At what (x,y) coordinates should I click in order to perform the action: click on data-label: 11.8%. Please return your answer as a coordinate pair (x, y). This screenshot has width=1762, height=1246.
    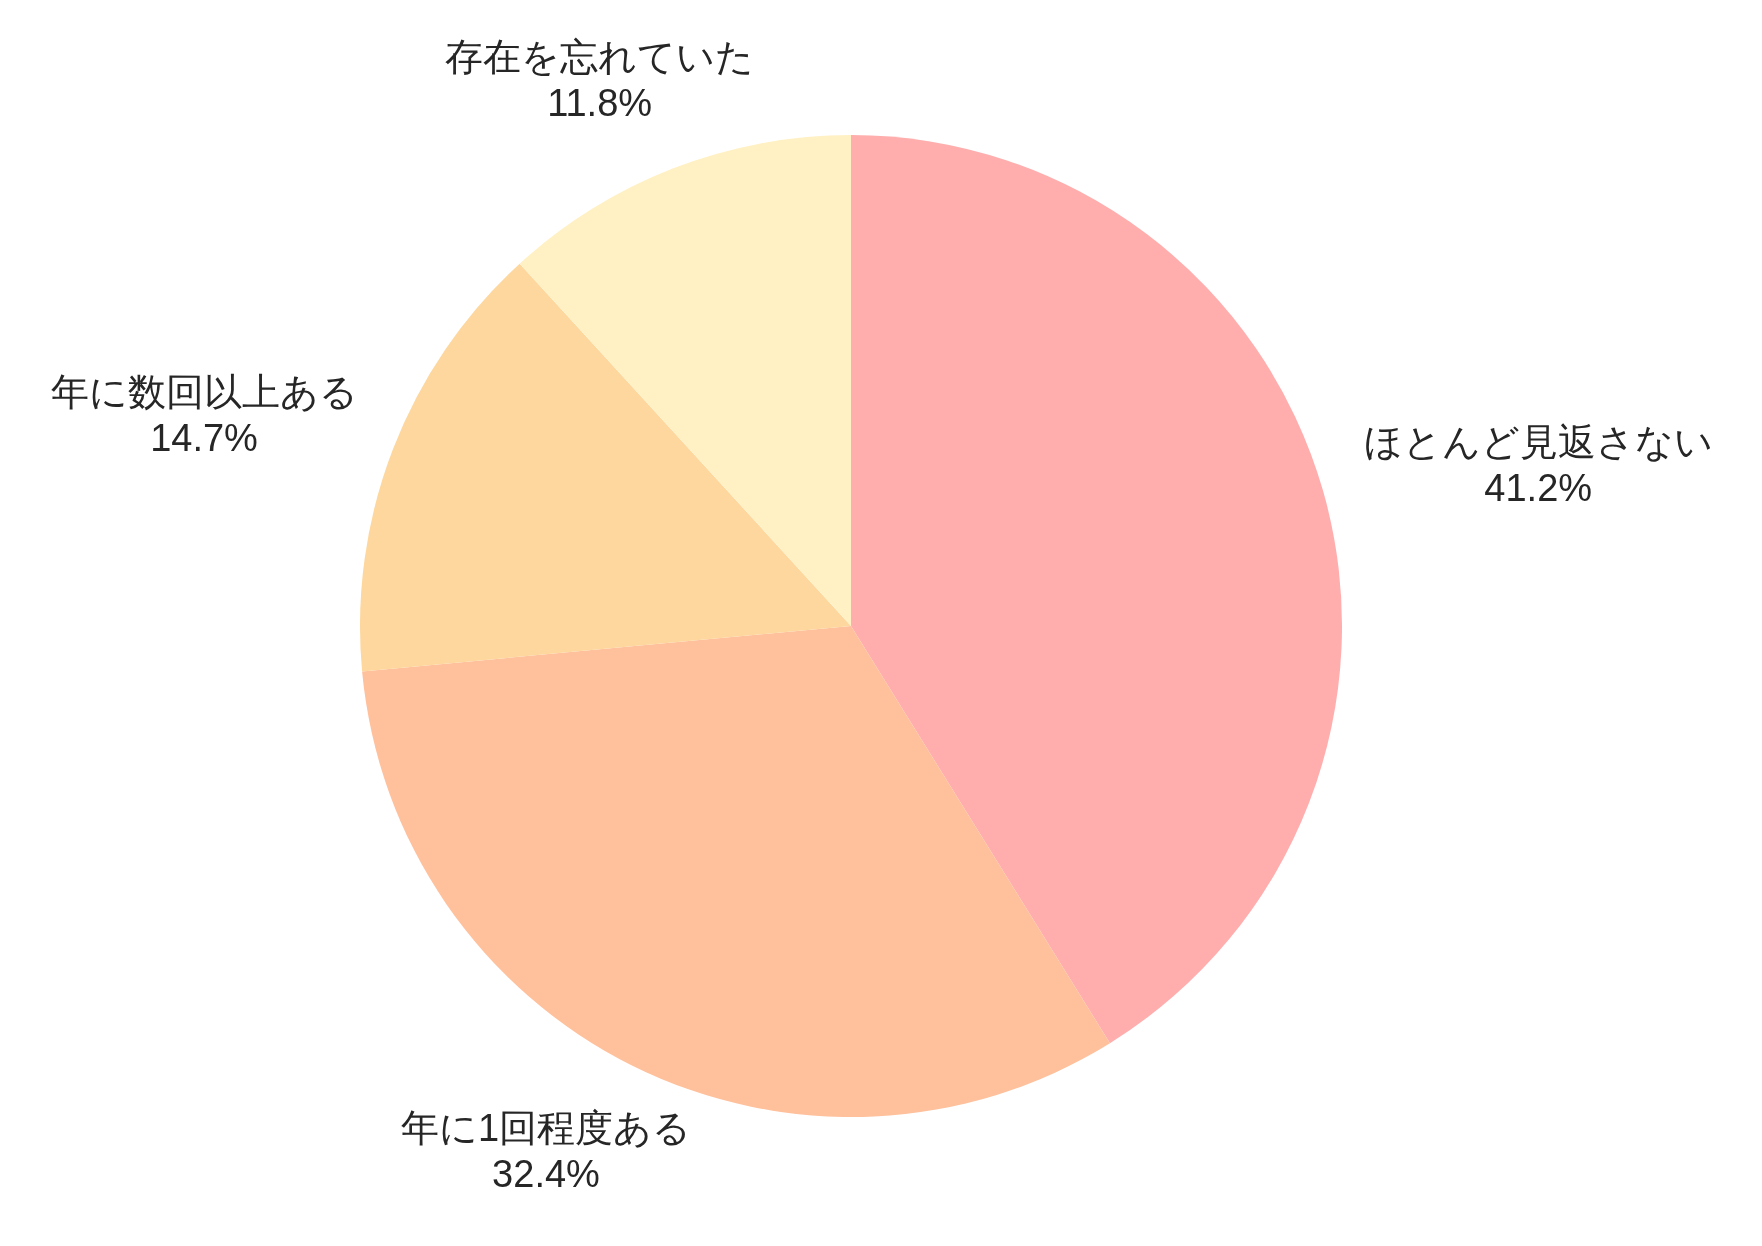
    Looking at the image, I should click on (600, 102).